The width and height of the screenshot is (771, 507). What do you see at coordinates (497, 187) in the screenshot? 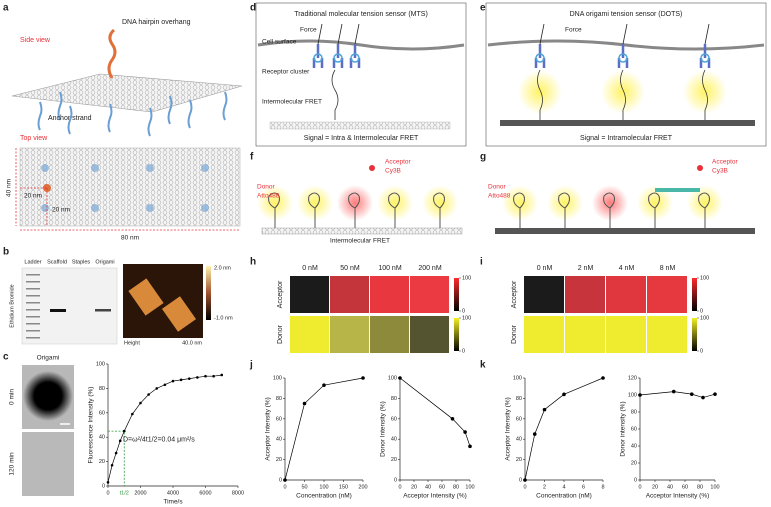
I see `label: Donor` at bounding box center [497, 187].